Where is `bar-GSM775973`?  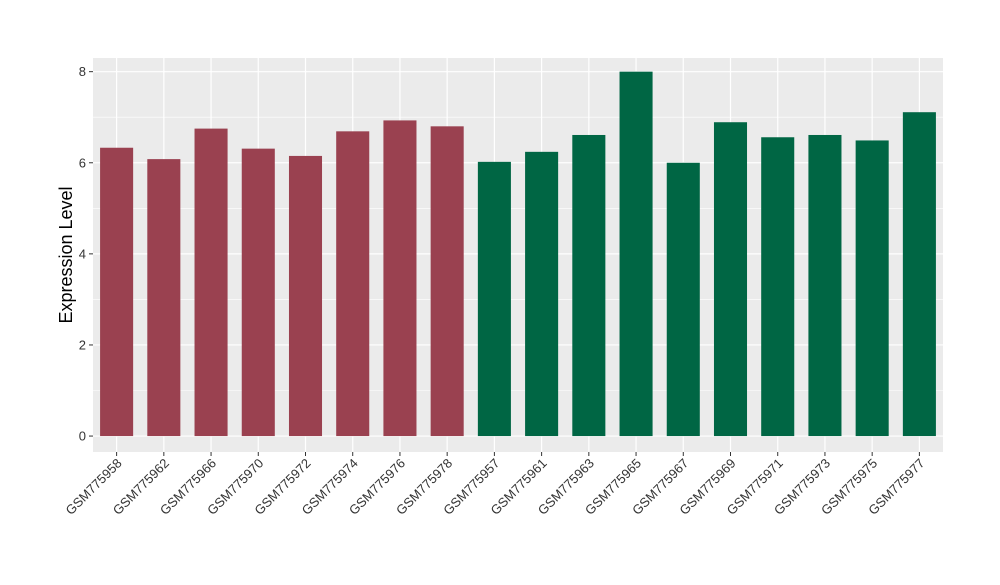 bar-GSM775973 is located at coordinates (825, 285).